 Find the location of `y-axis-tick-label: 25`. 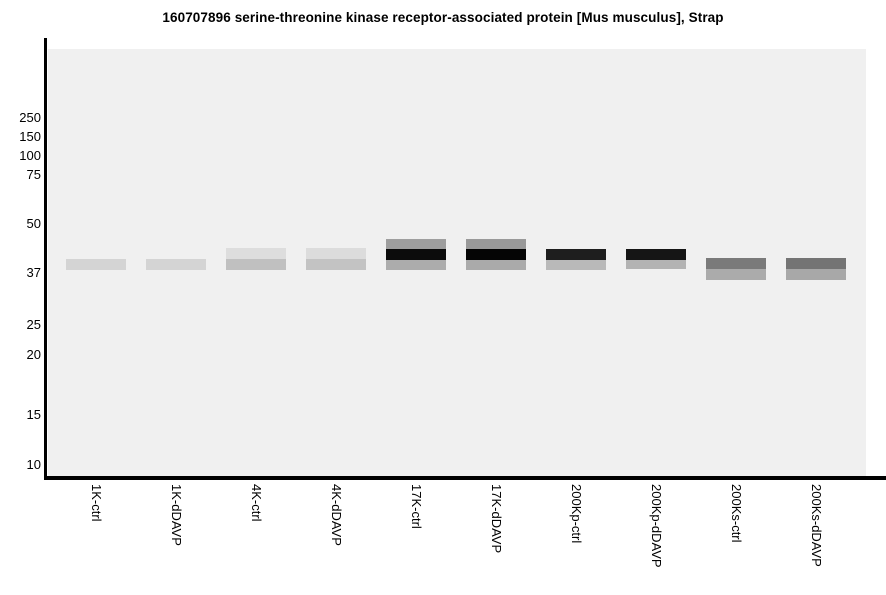

y-axis-tick-label: 25 is located at coordinates (33, 324).